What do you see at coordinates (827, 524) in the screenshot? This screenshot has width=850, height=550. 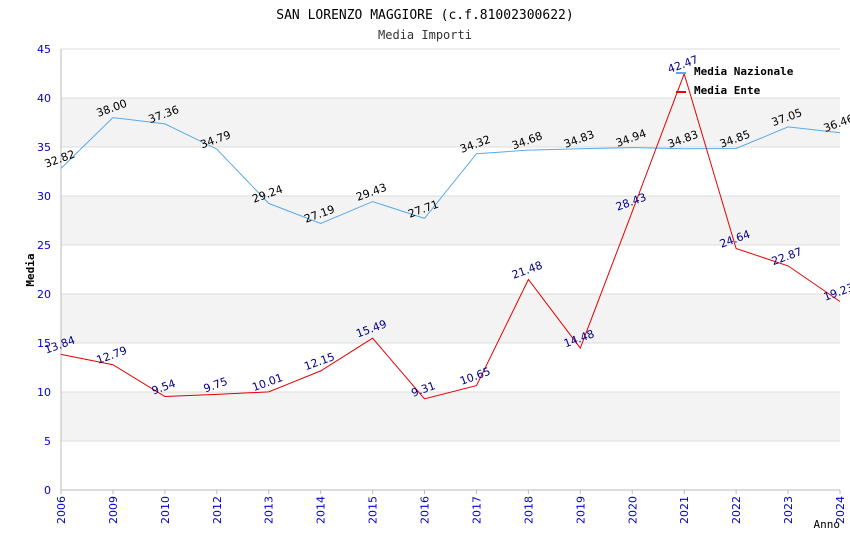 I see `x-axis-label: Anno` at bounding box center [827, 524].